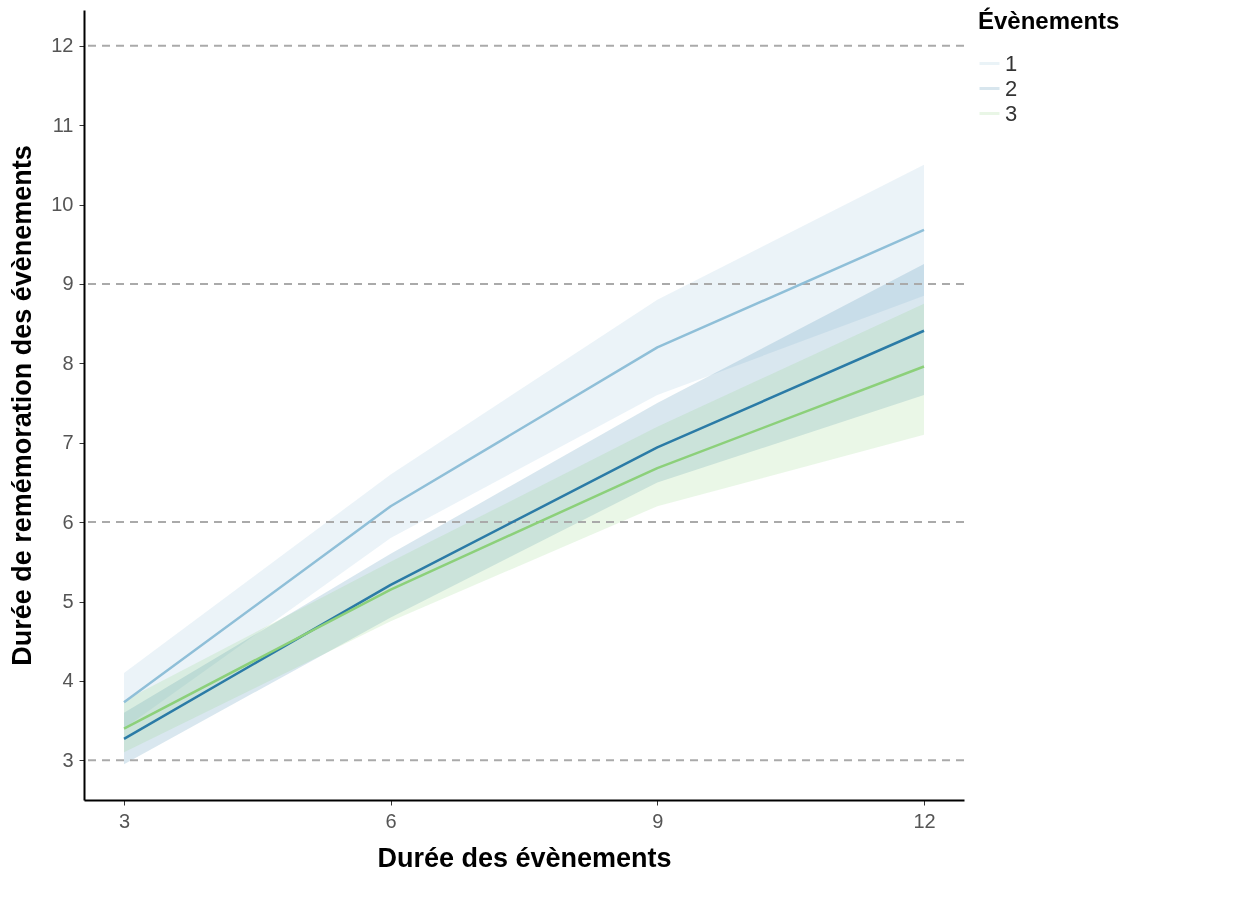 Image resolution: width=1248 pixels, height=904 pixels. What do you see at coordinates (68, 362) in the screenshot?
I see `y-tick-label: 8` at bounding box center [68, 362].